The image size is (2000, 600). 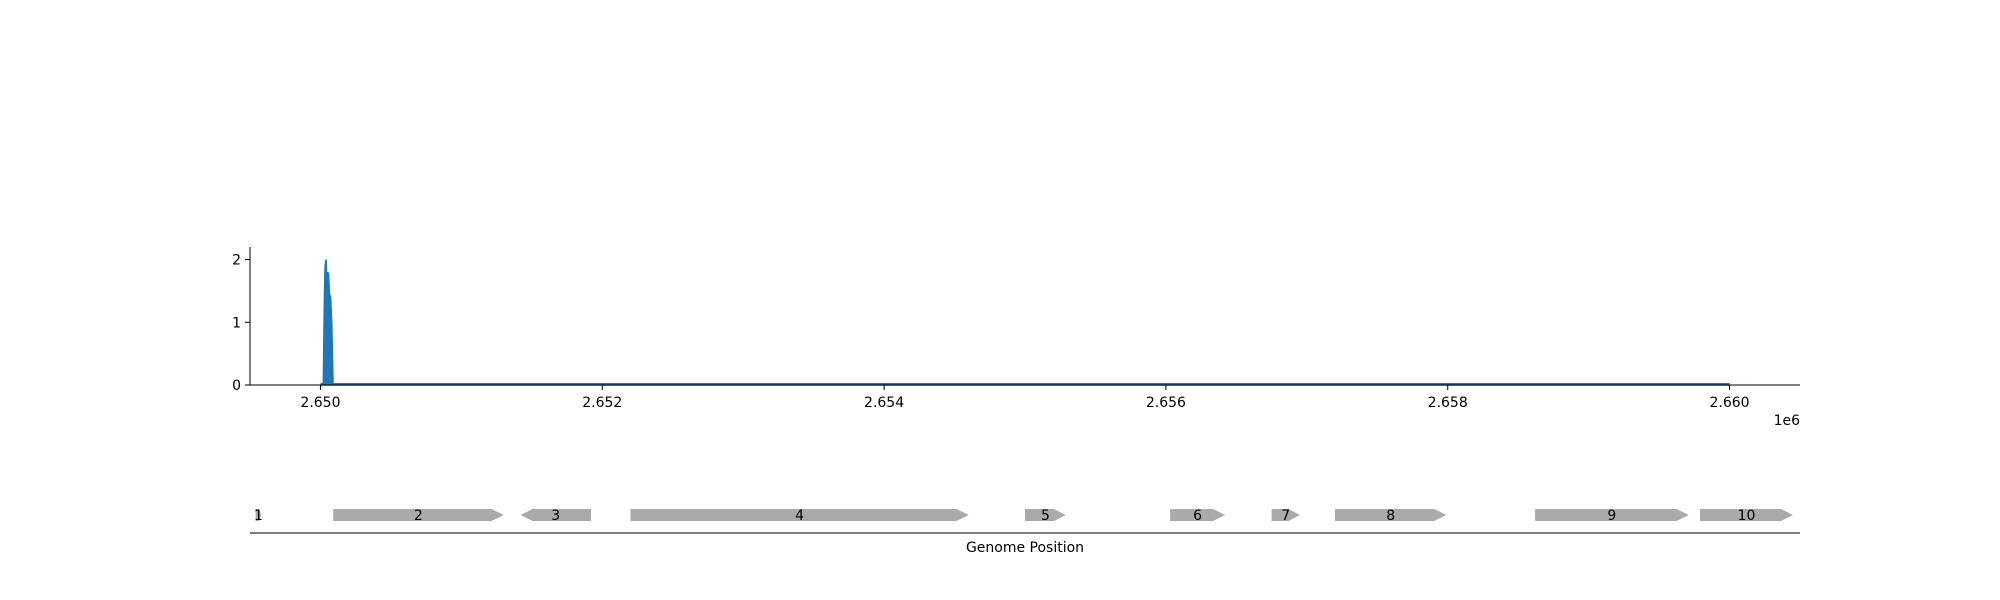 I want to click on x-tick-label: 2.654, so click(x=884, y=403).